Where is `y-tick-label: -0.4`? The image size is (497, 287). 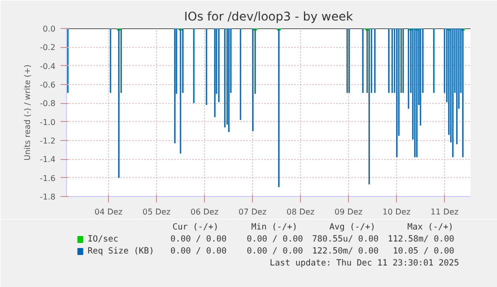 y-tick-label: -0.4 is located at coordinates (48, 66).